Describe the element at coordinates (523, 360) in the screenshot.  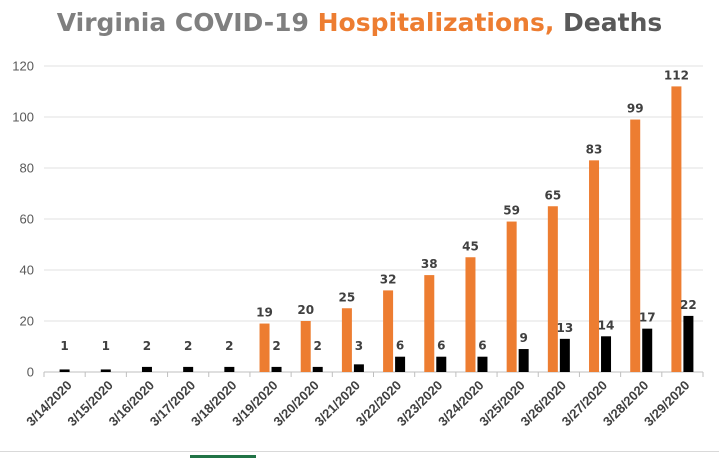
I see `bar-deaths-3/25/2020` at that location.